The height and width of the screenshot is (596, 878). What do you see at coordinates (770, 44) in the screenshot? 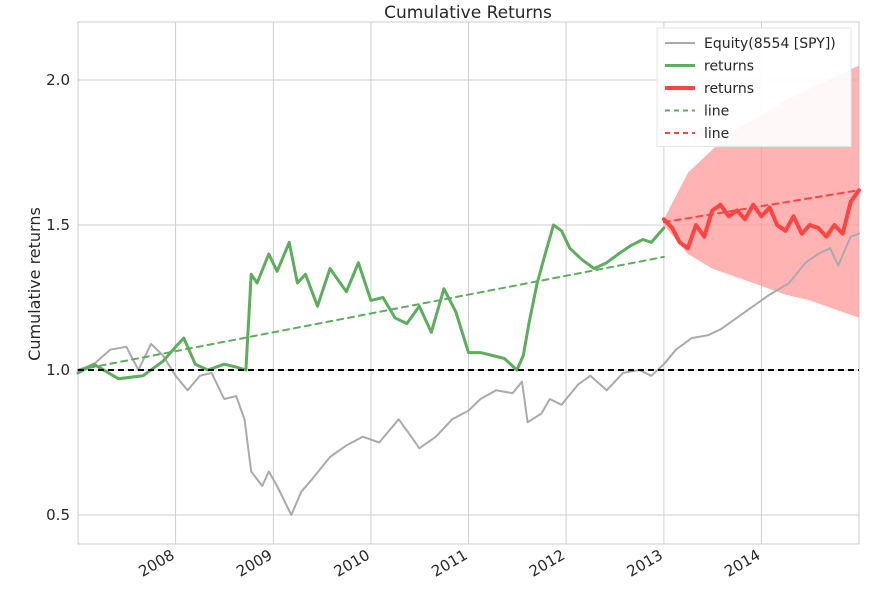
I see `legend-entry-label: Equity(8554 [SPY])` at bounding box center [770, 44].